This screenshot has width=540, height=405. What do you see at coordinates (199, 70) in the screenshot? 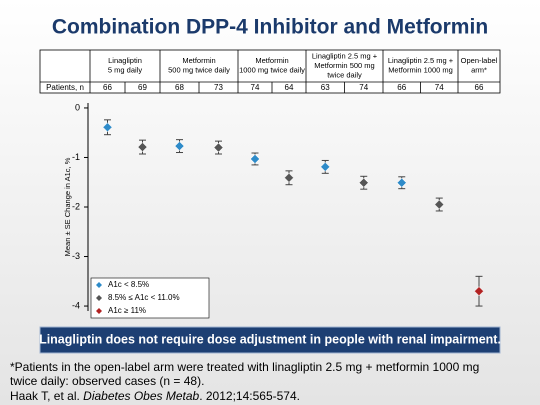
I see `group-label: 500 mg twice daily` at bounding box center [199, 70].